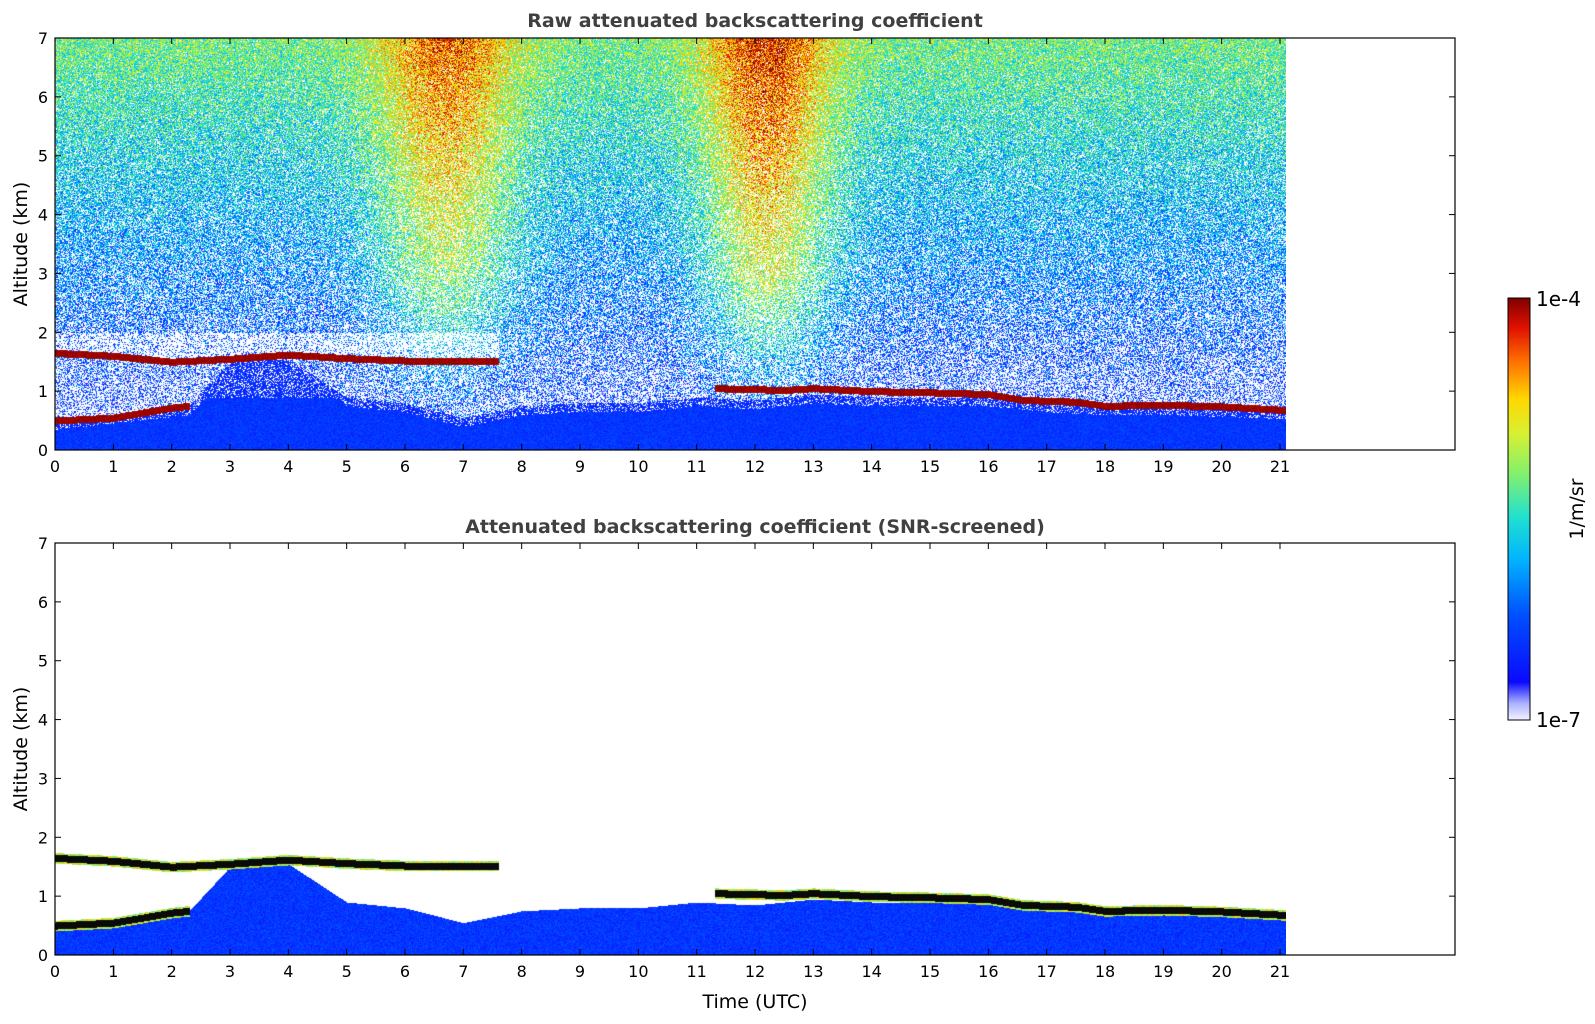 This screenshot has height=1024, width=1595. I want to click on x-axis-label: Time (UTC), so click(754, 1002).